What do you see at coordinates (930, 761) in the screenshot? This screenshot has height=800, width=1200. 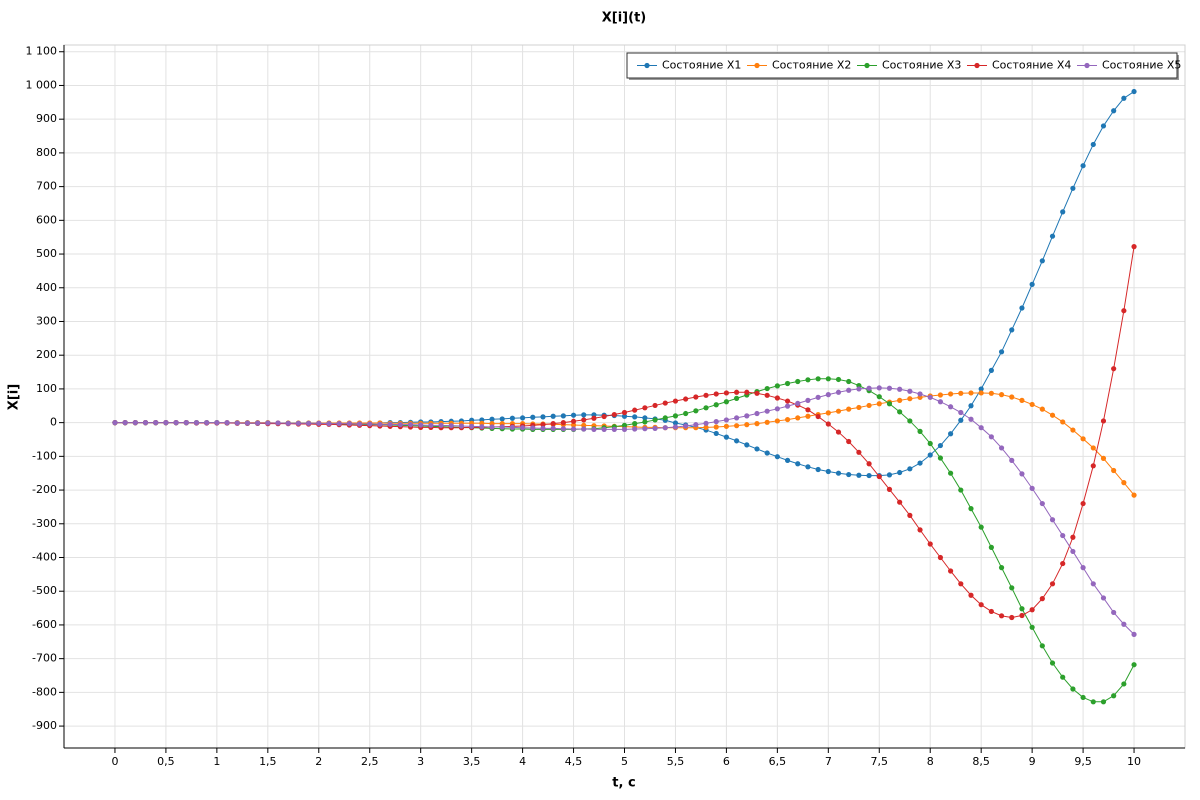 I see `x-tick-label: 8` at bounding box center [930, 761].